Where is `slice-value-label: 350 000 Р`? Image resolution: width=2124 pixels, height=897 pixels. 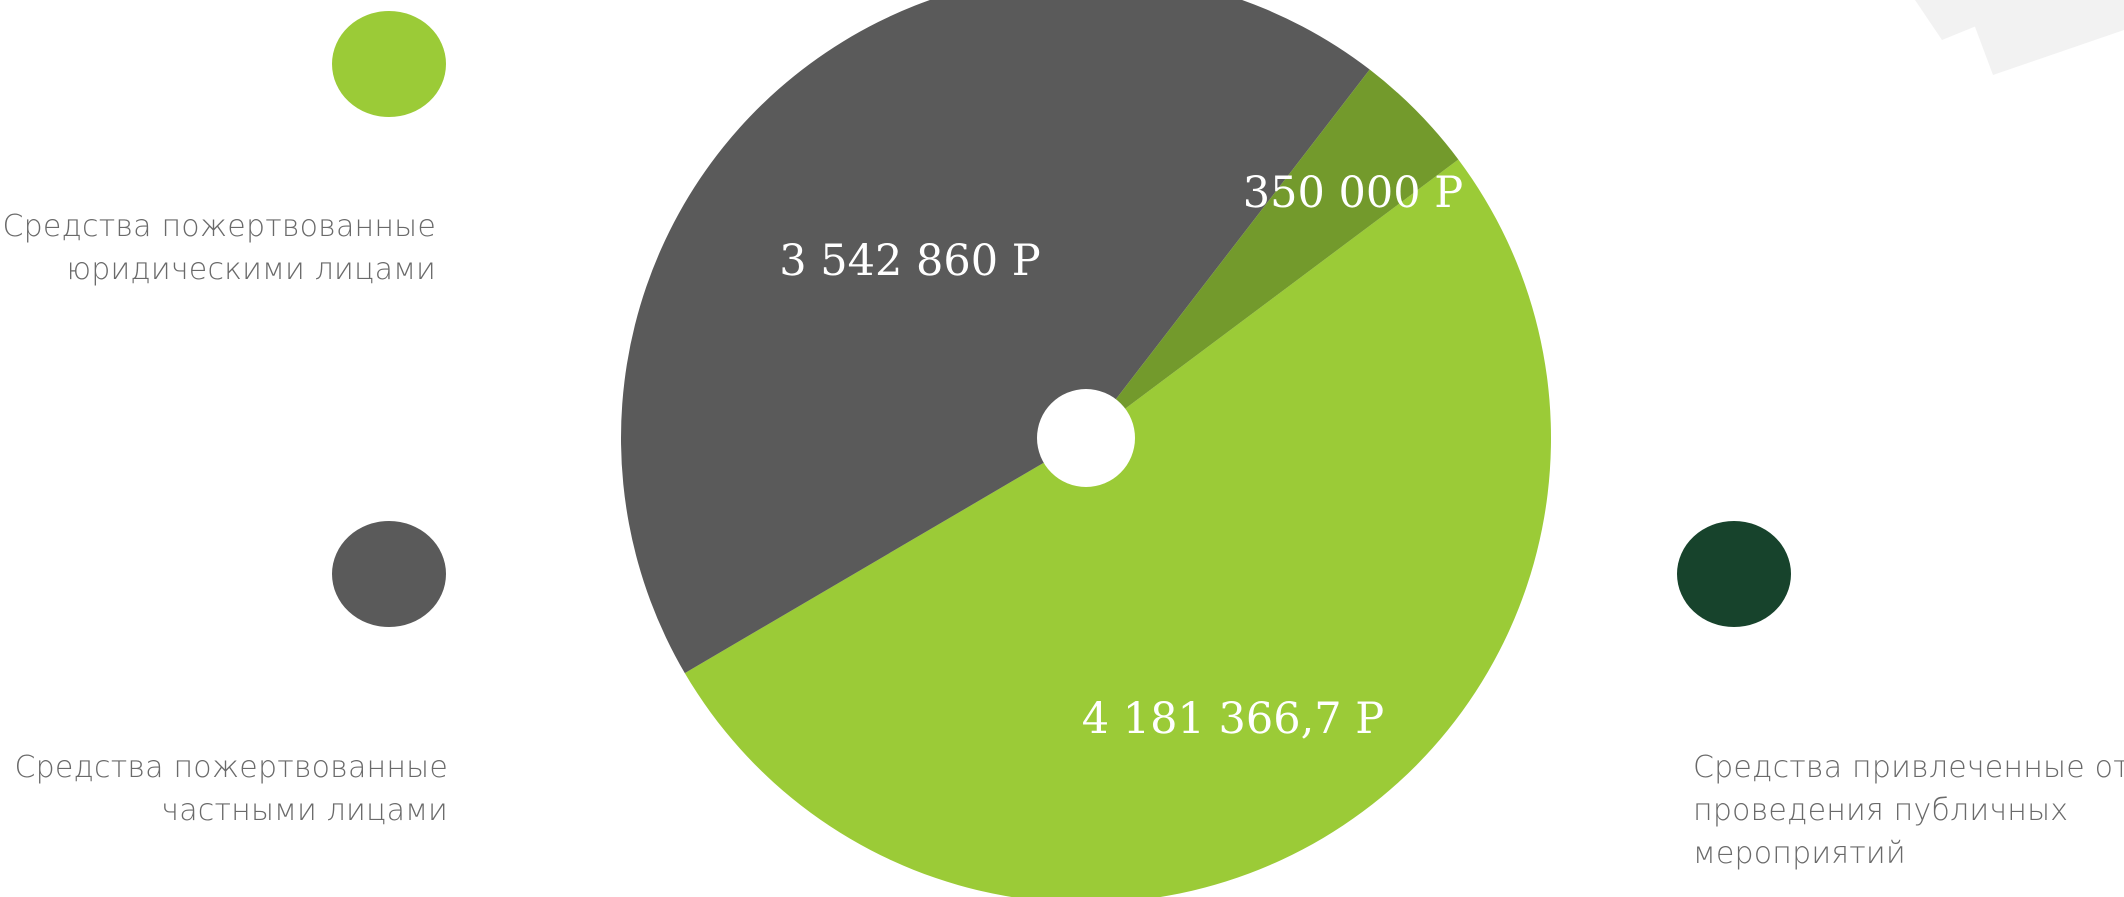 slice-value-label: 350 000 Р is located at coordinates (1353, 193).